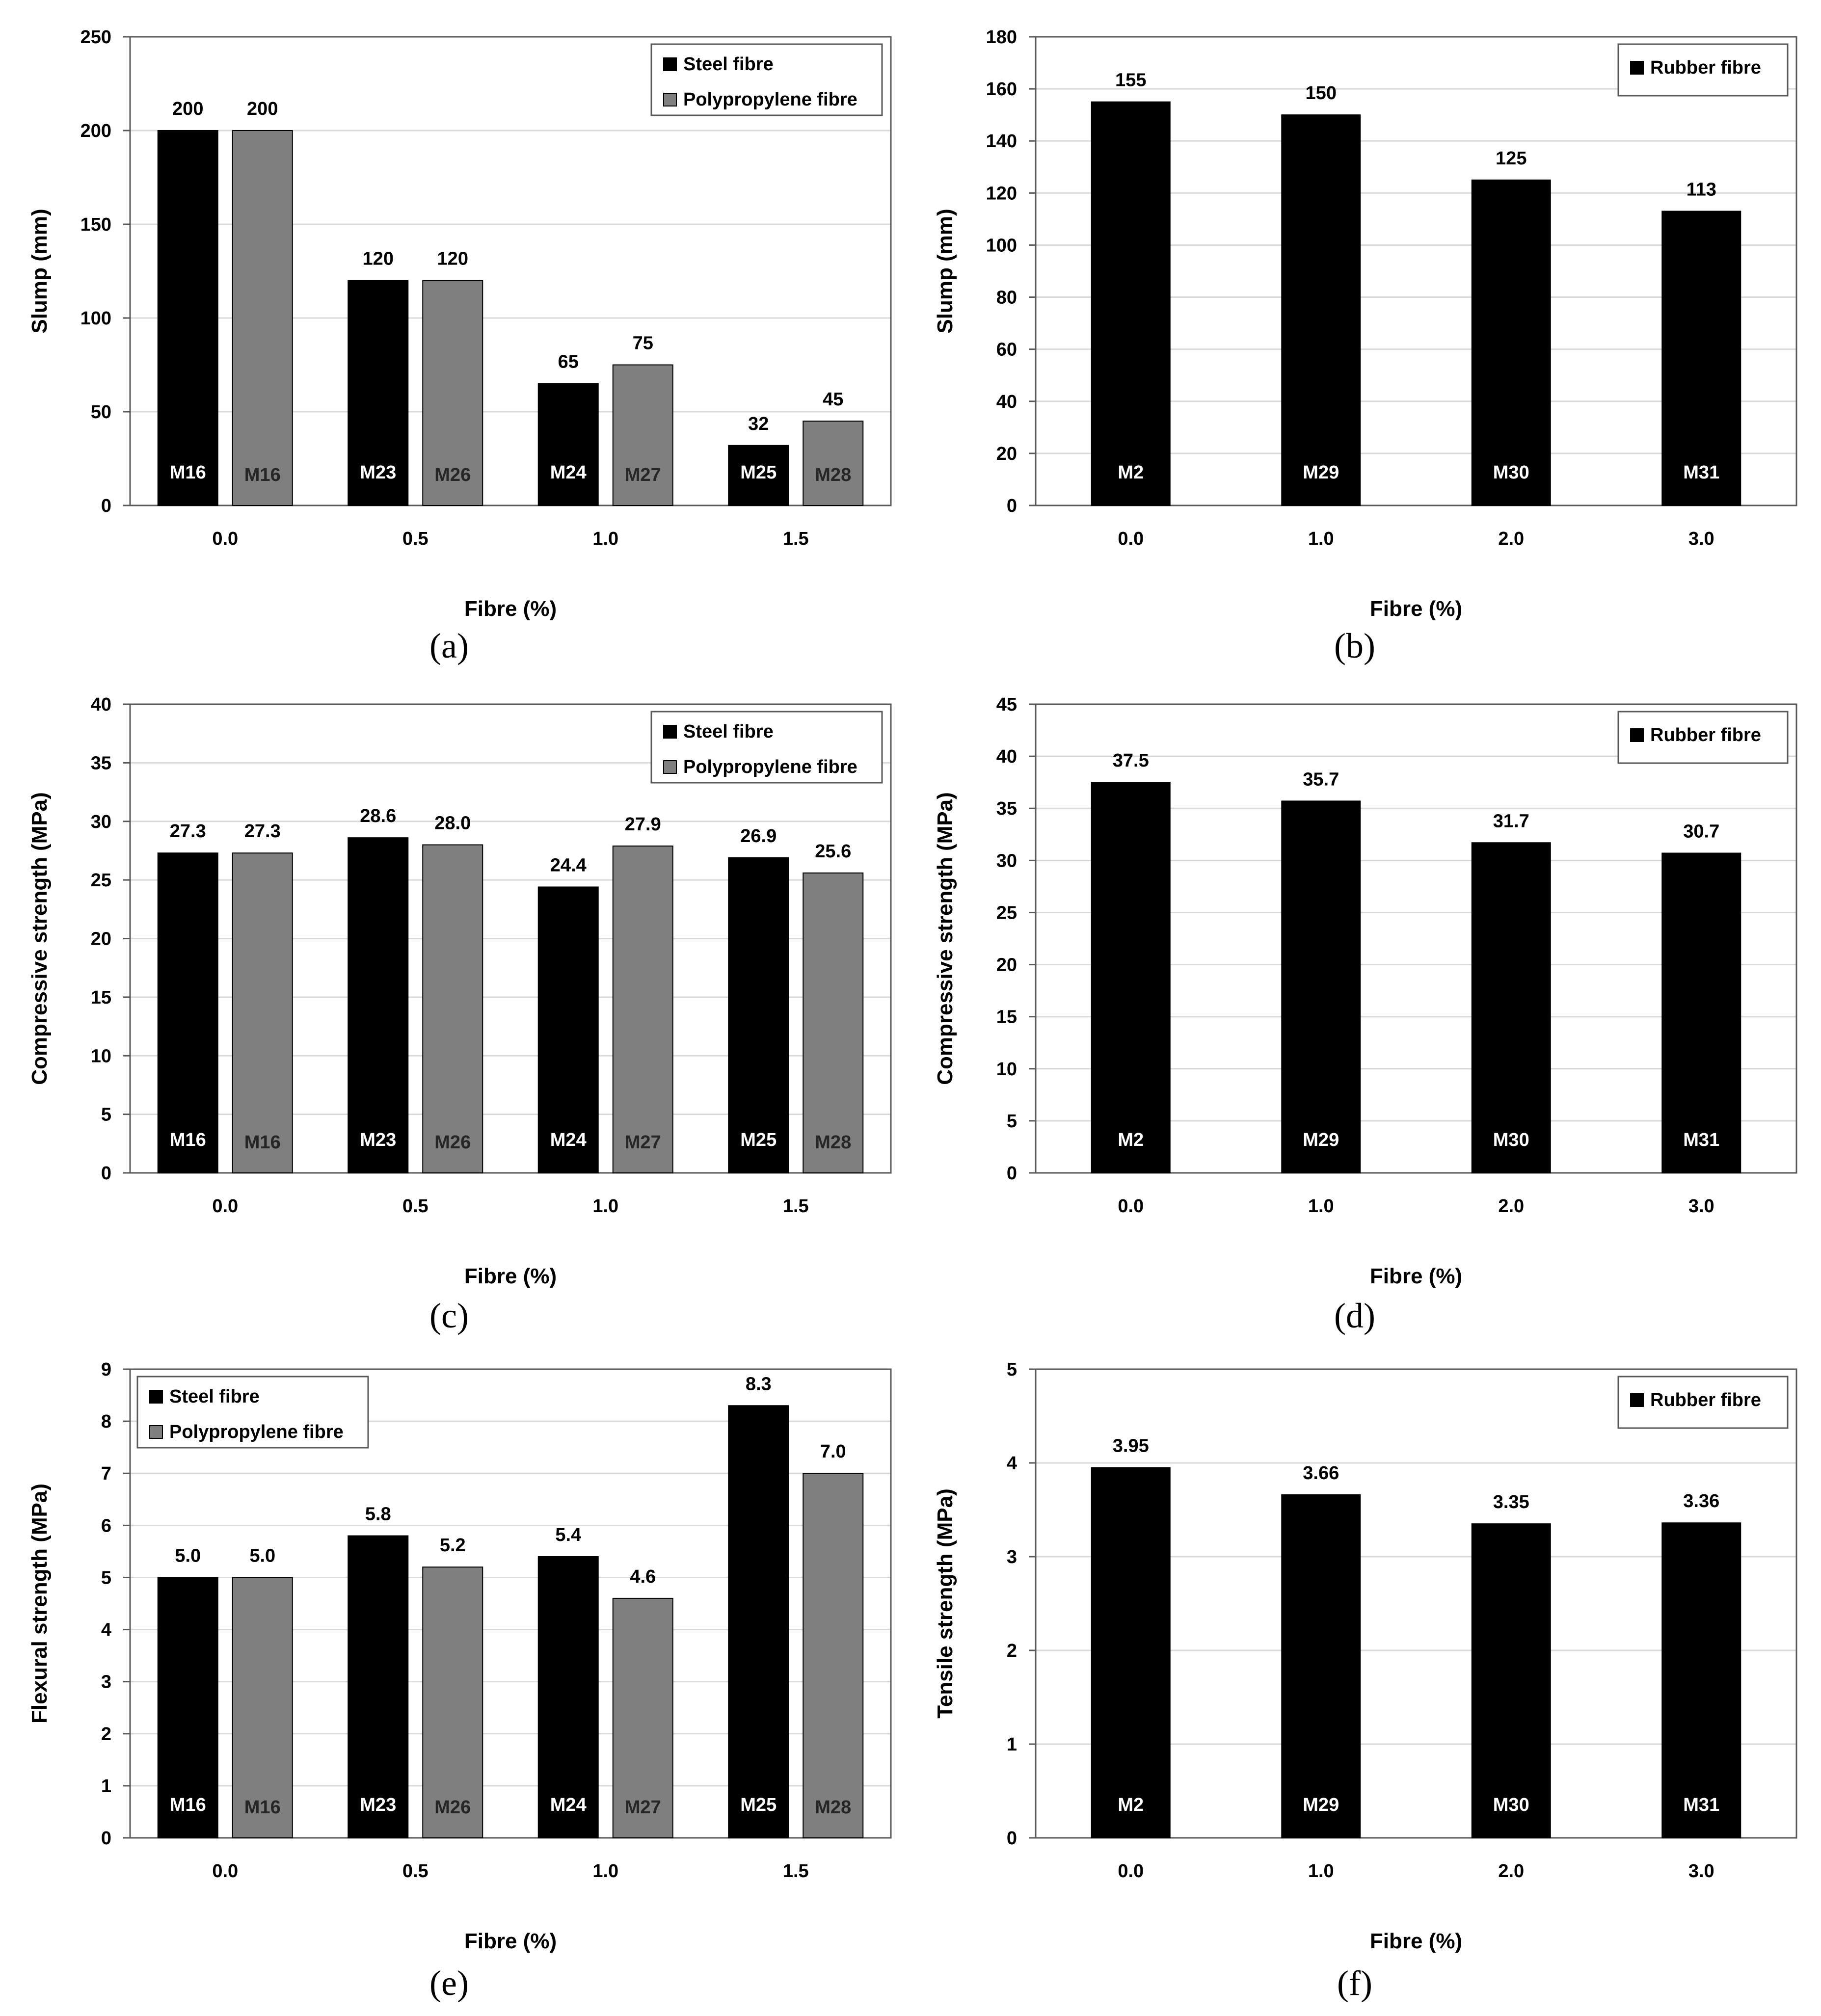 Image resolution: width=1821 pixels, height=2016 pixels. Describe the element at coordinates (106, 1421) in the screenshot. I see `y-tick-label: 8` at that location.